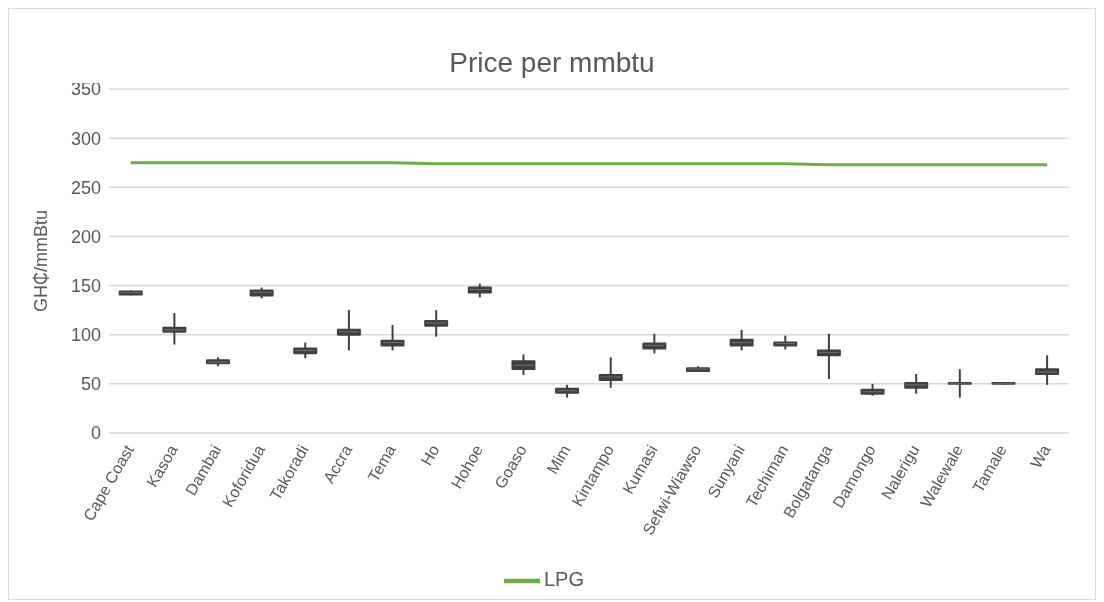 The height and width of the screenshot is (602, 1104). Describe the element at coordinates (1040, 456) in the screenshot. I see `x-tick-label: Wa` at that location.